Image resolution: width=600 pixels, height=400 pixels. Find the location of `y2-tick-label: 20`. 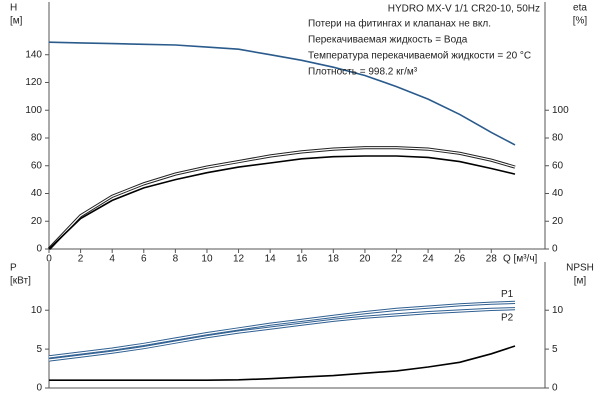

y2-tick-label: 20 is located at coordinates (558, 221).